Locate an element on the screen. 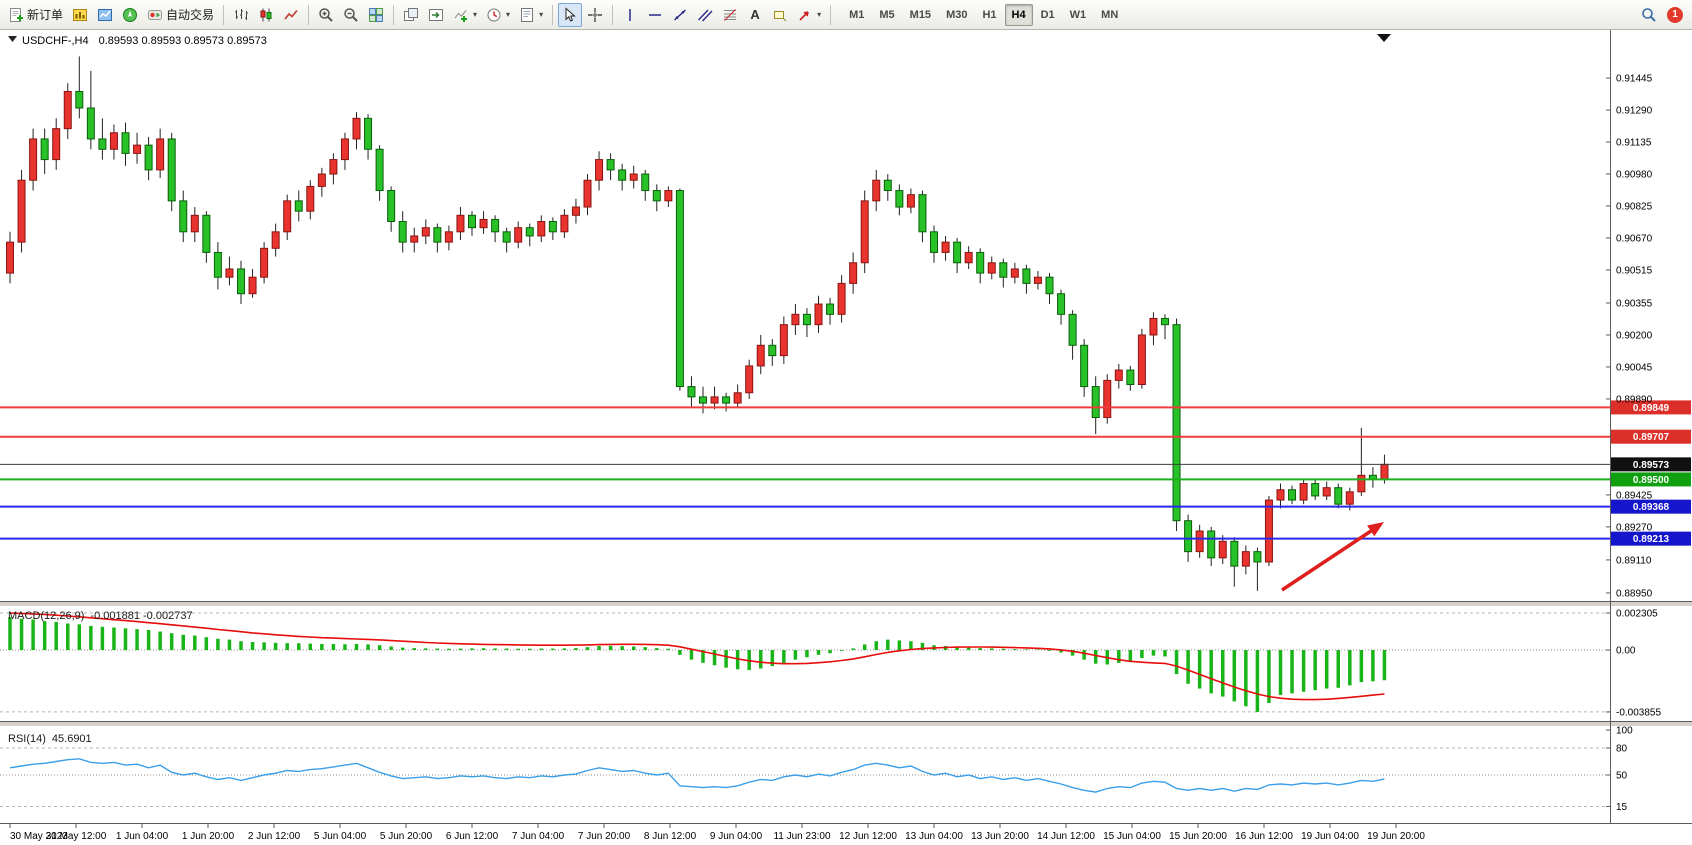 The height and width of the screenshot is (845, 1692). crosshair-icon is located at coordinates (595, 15).